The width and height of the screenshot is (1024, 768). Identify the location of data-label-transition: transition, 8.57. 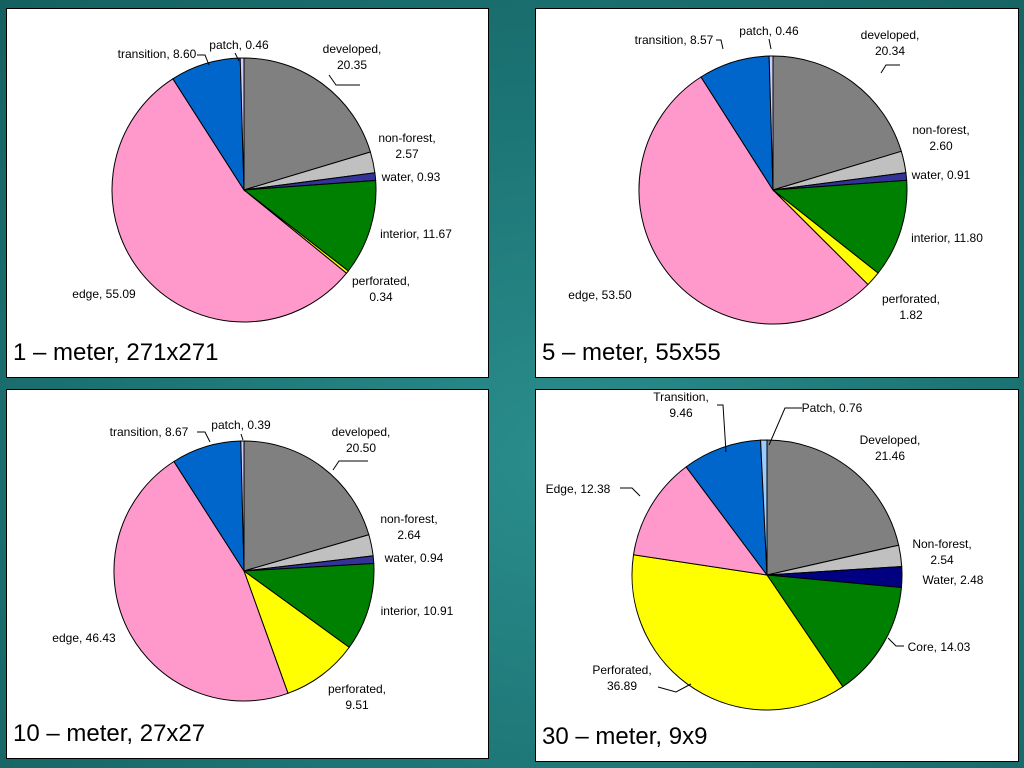
(674, 40).